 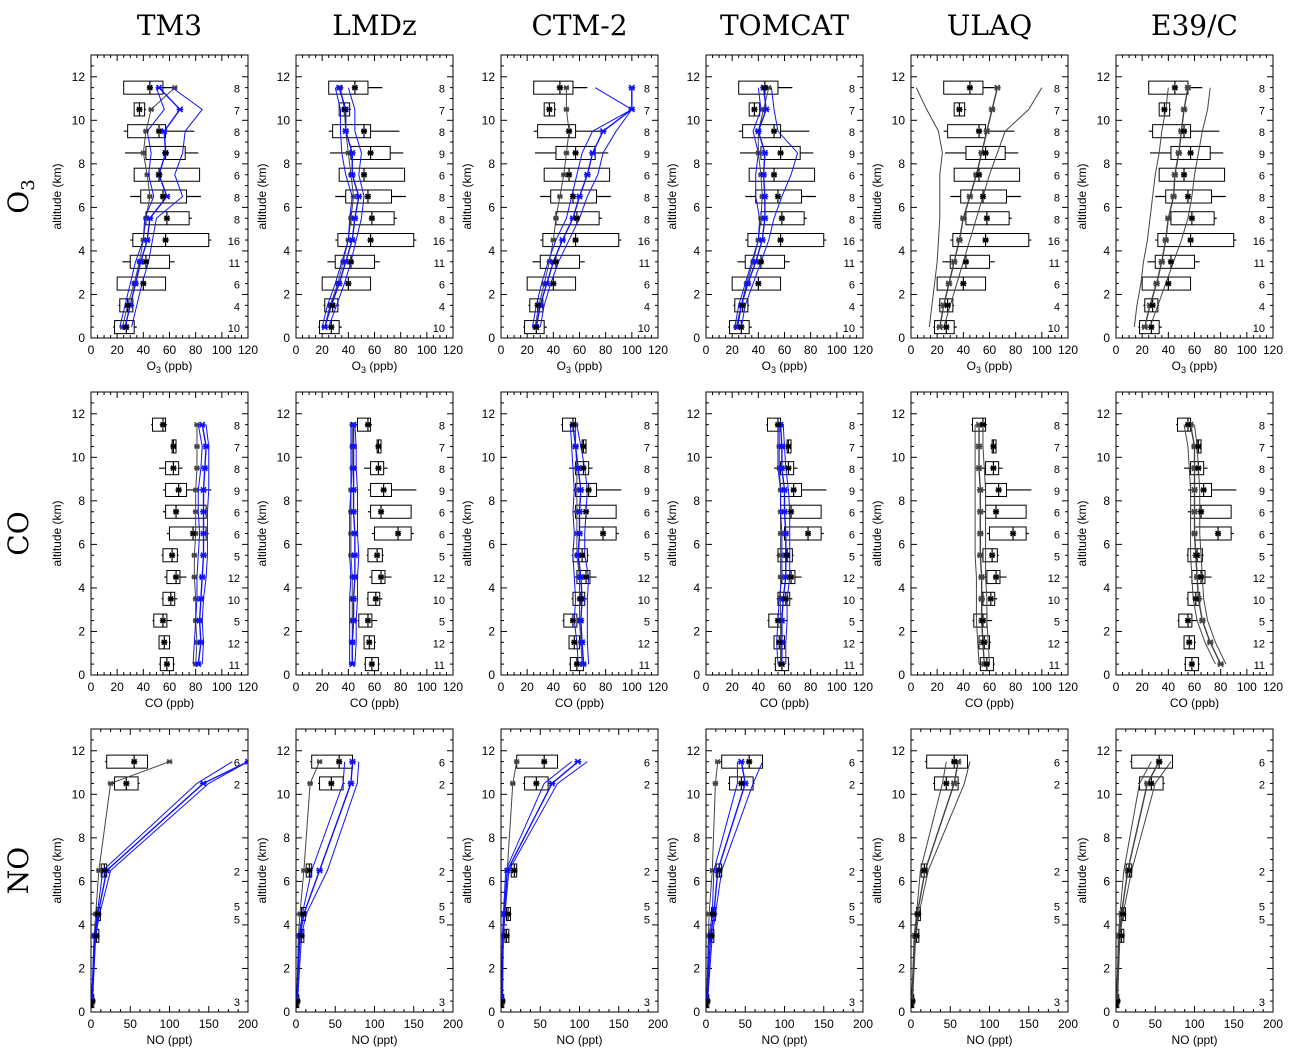 I want to click on x-axis-label: NO (ppt), so click(x=989, y=1040).